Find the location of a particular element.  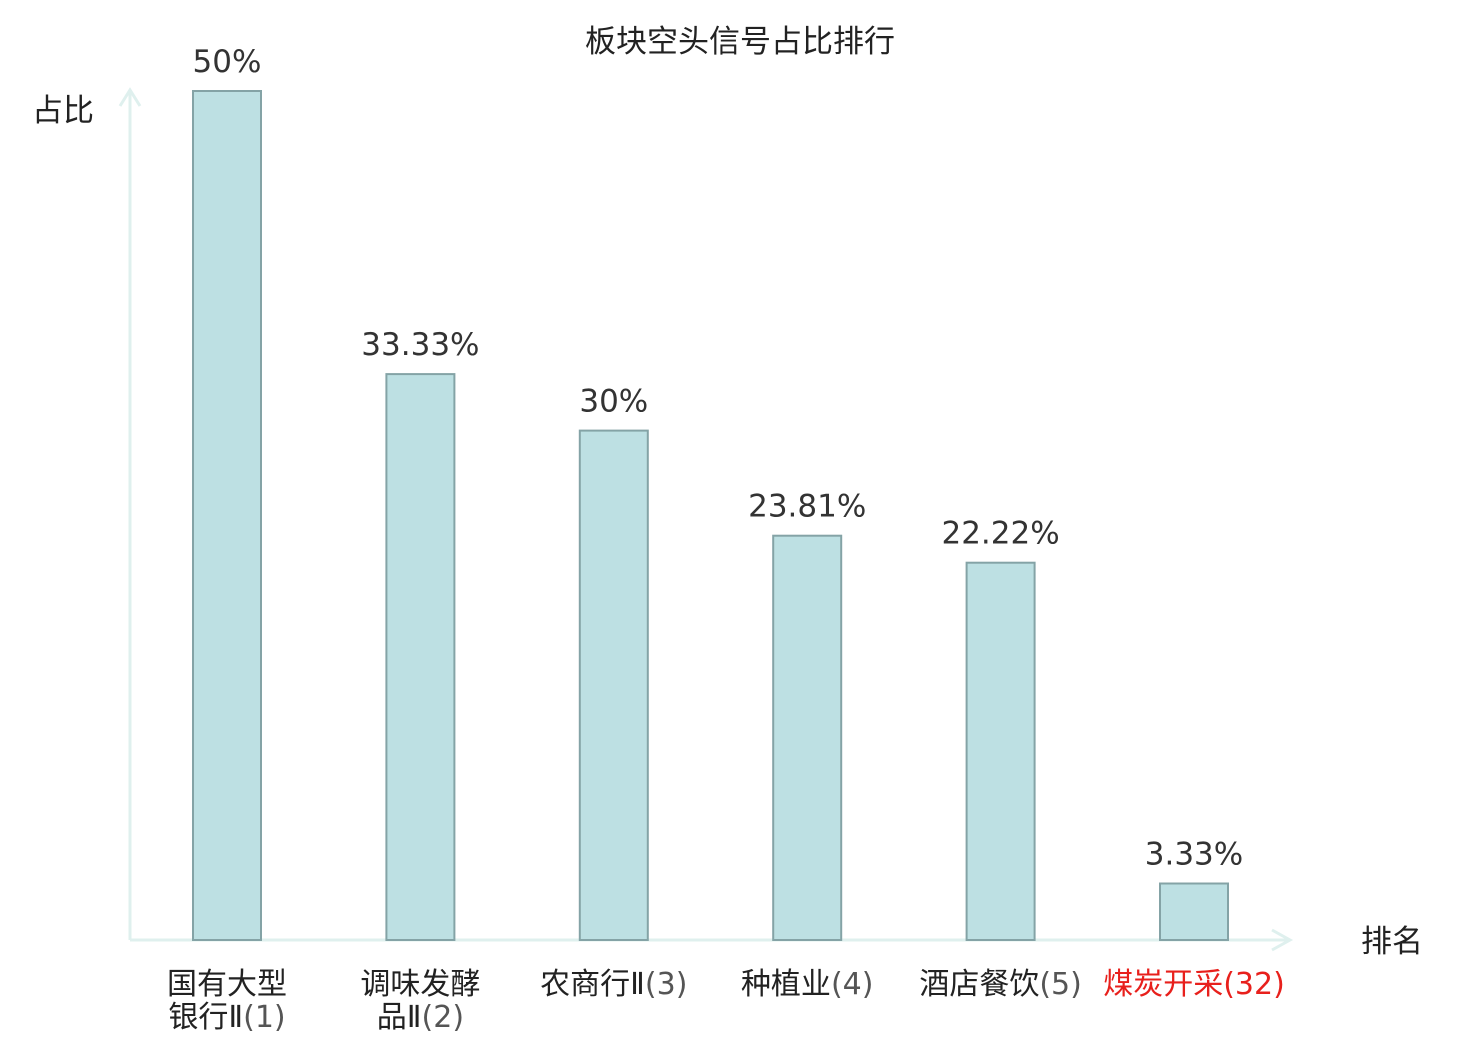

category-name: 银行Ⅱ is located at coordinates (205, 1017).